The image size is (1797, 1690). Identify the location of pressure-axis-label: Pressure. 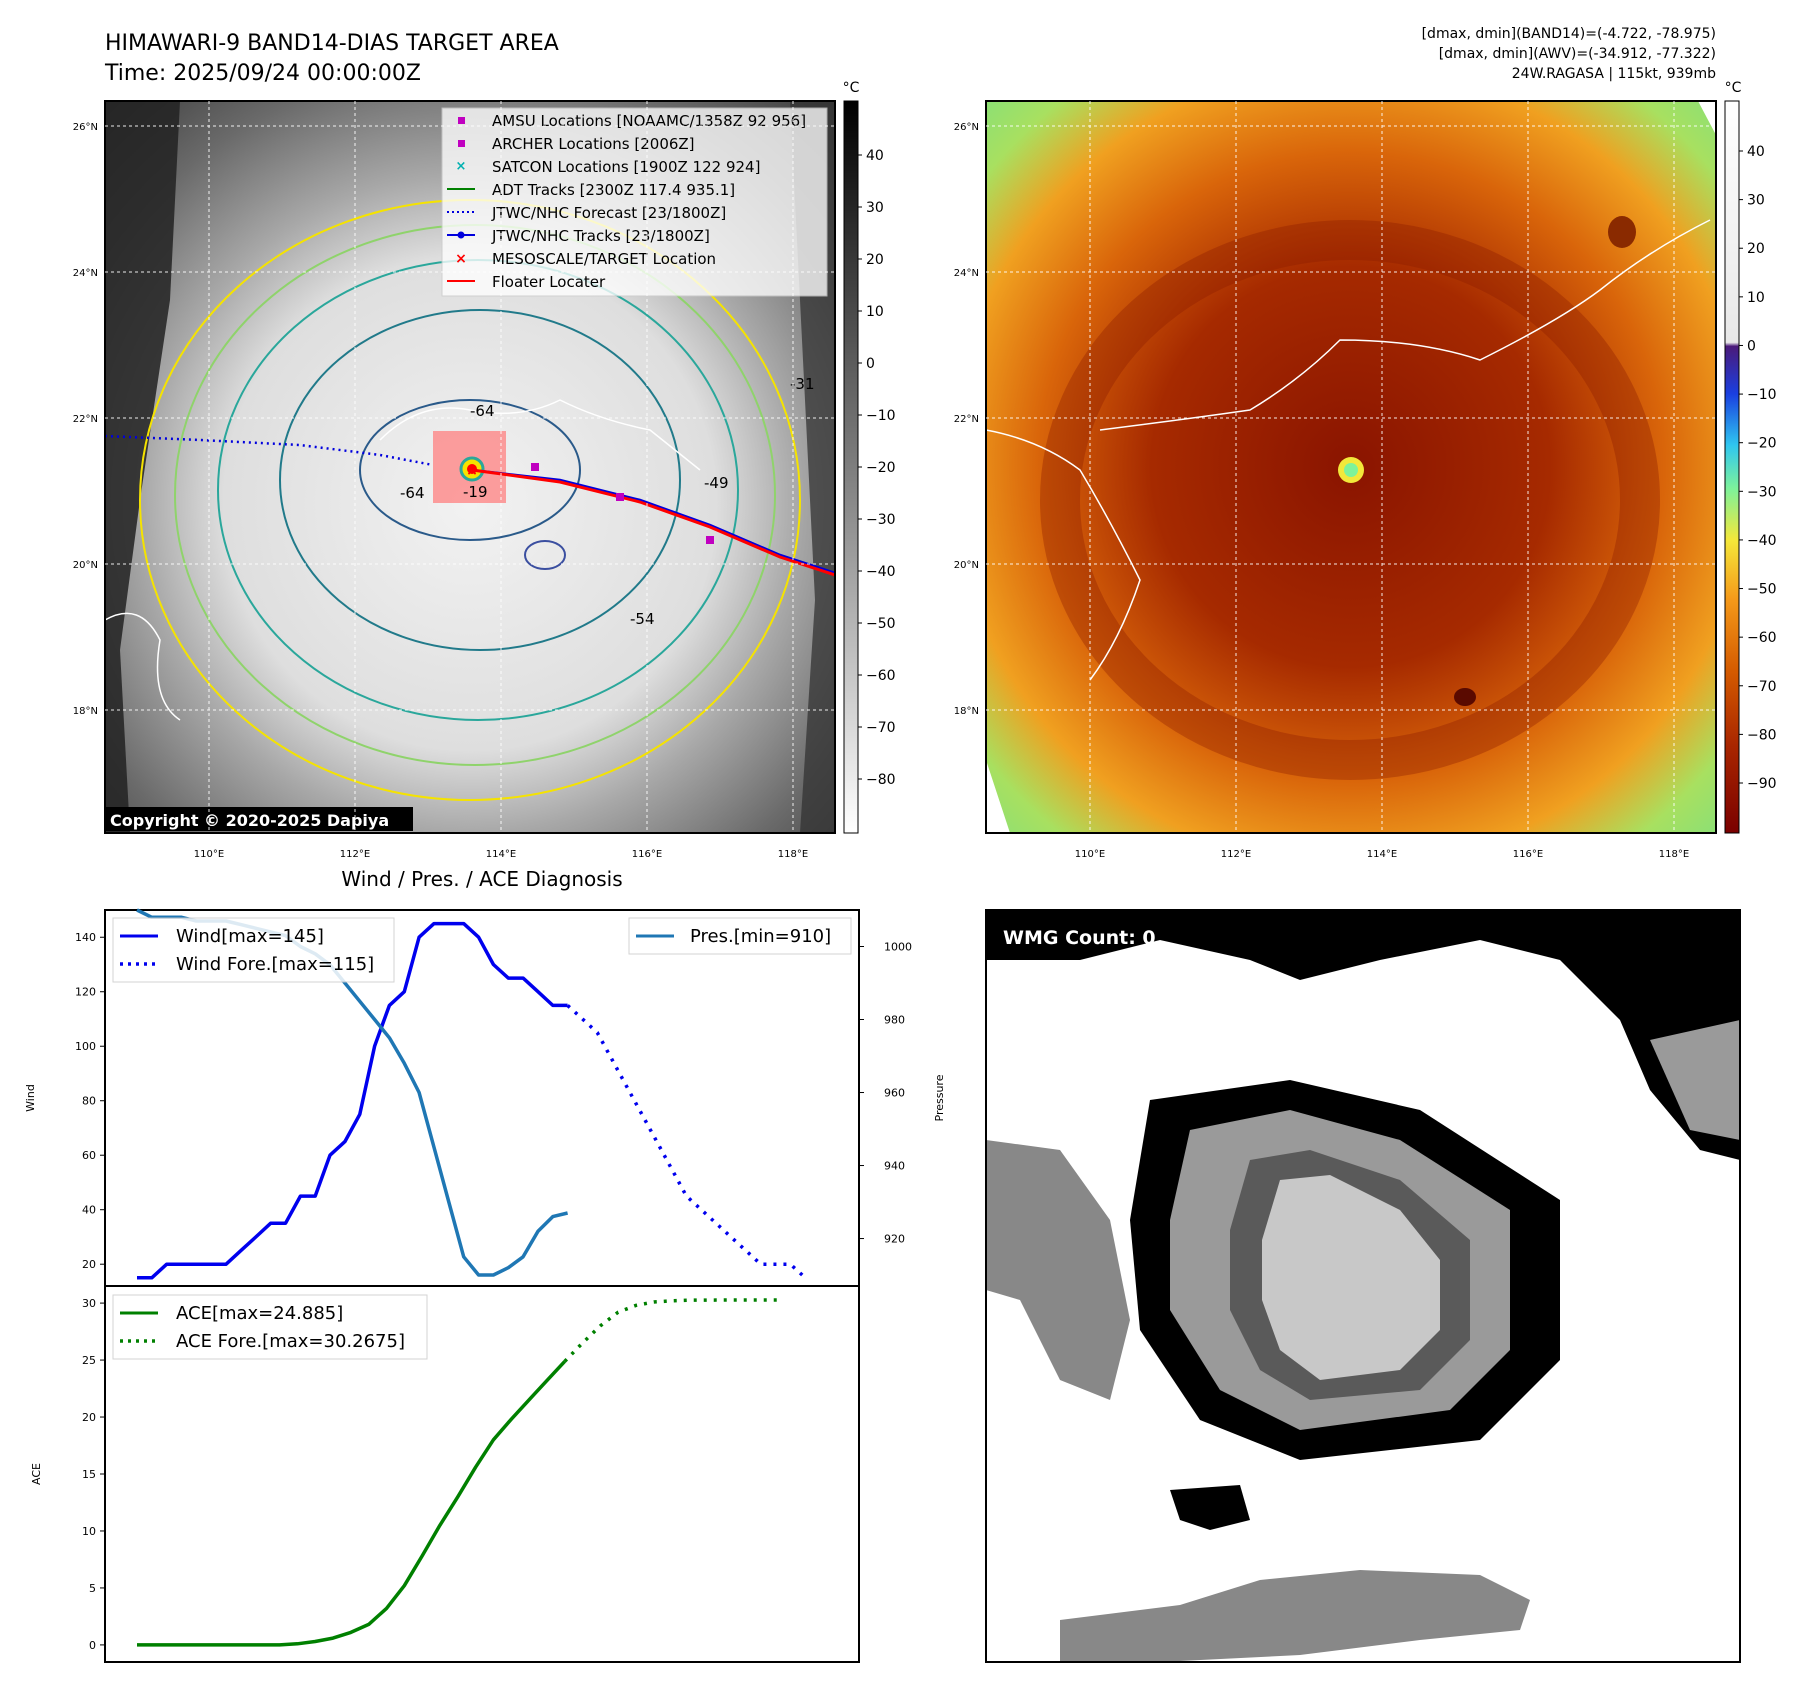
(939, 1097).